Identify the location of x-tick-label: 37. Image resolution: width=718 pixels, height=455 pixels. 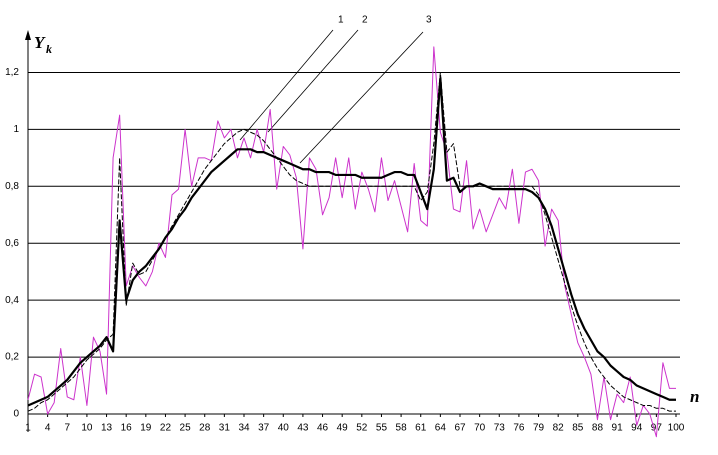
(264, 428).